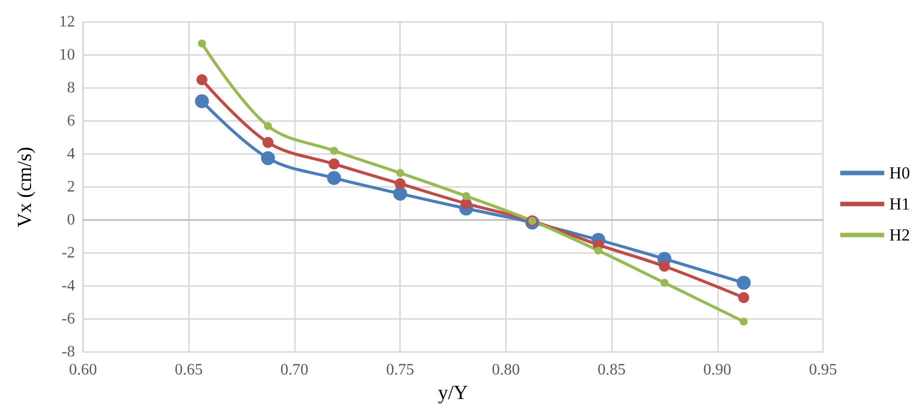 The height and width of the screenshot is (408, 923). What do you see at coordinates (294, 370) in the screenshot?
I see `x-tick-label: 0.70` at bounding box center [294, 370].